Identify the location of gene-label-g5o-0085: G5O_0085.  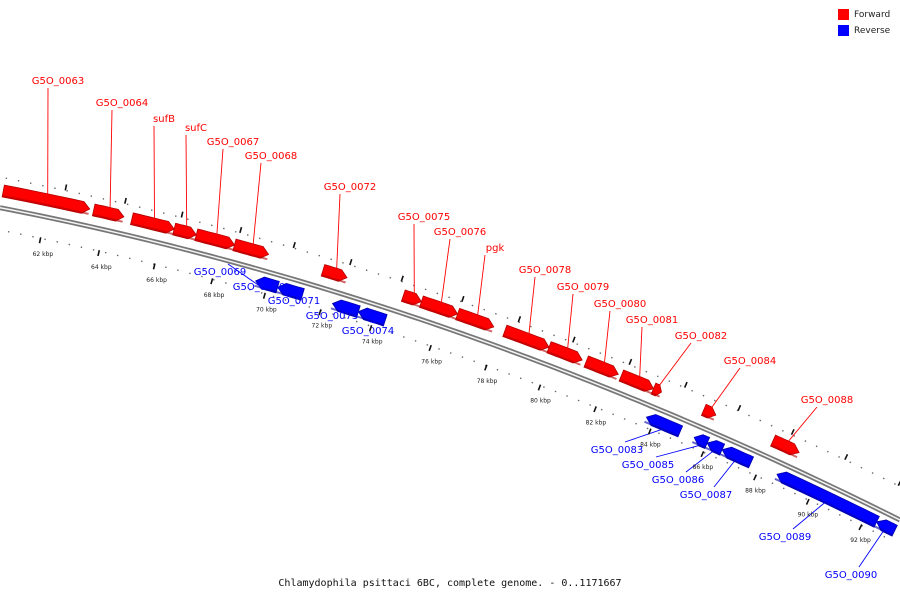
(648, 465).